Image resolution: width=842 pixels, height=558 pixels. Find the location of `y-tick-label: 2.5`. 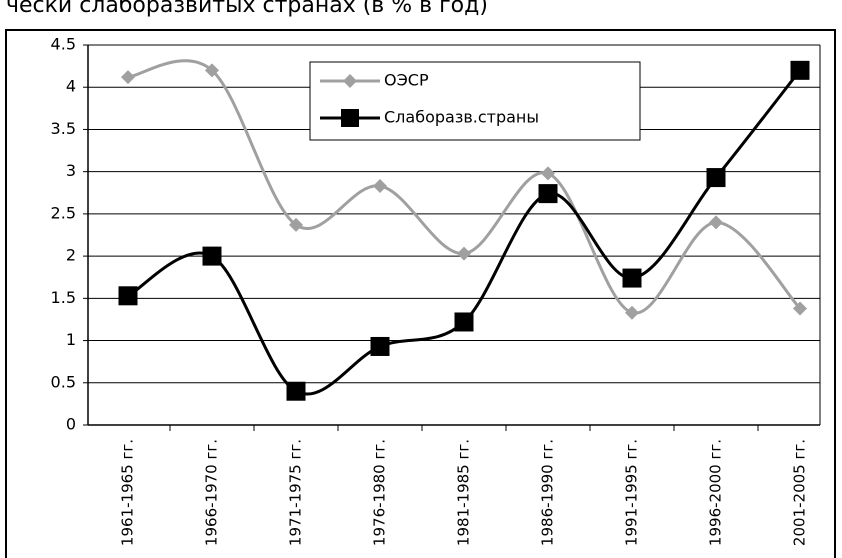

y-tick-label: 2.5 is located at coordinates (63, 212).